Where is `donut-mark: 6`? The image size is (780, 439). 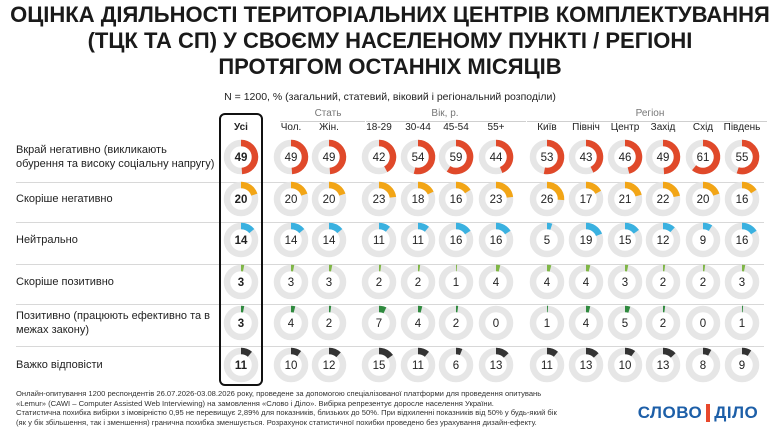 donut-mark: 6 is located at coordinates (456, 365).